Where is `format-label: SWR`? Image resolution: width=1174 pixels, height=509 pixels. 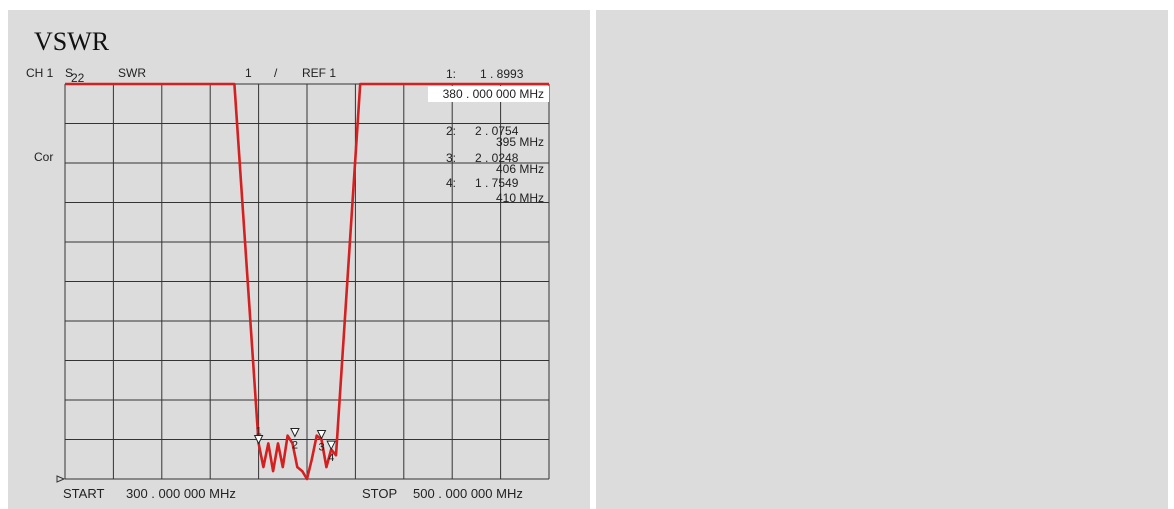 format-label: SWR is located at coordinates (132, 73).